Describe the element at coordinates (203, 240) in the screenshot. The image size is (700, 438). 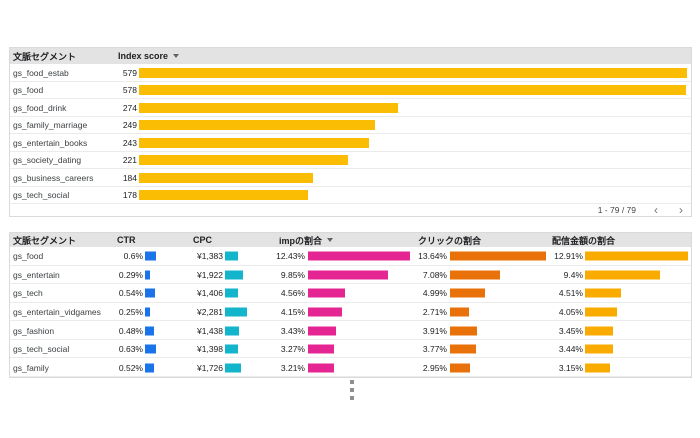
I see `column-header-cpc: CPC` at that location.